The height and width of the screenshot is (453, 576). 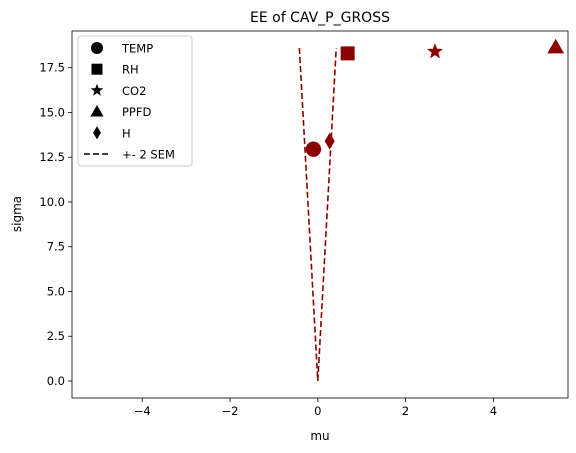 What do you see at coordinates (327, 214) in the screenshot?
I see `sem-line-right` at bounding box center [327, 214].